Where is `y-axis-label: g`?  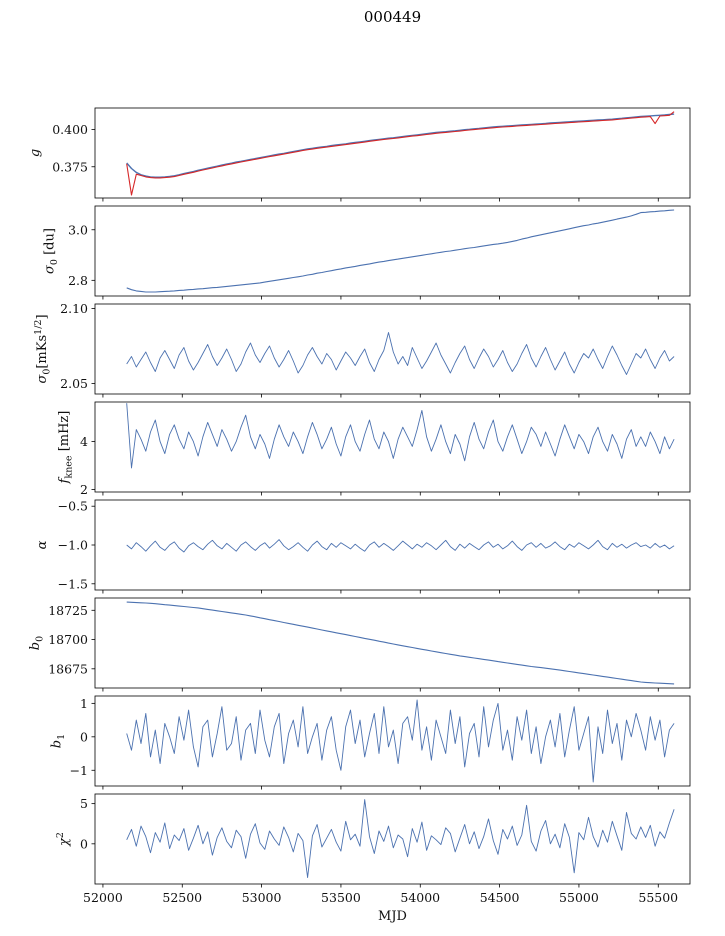
y-axis-label: g is located at coordinates (35, 153).